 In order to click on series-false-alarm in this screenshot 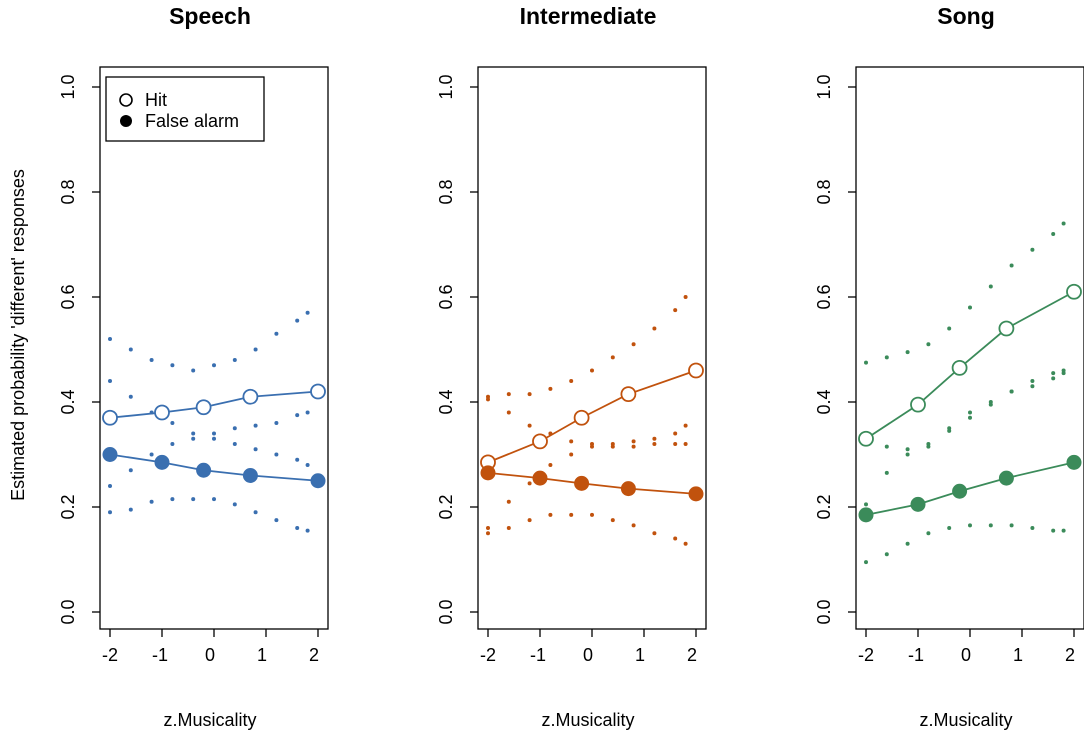, I will do `click(592, 483)`.